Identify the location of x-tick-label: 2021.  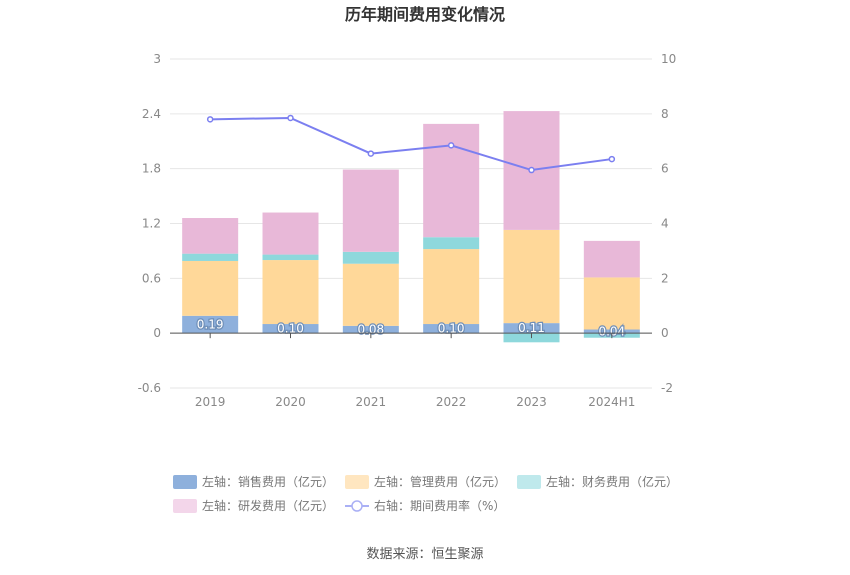
(371, 402).